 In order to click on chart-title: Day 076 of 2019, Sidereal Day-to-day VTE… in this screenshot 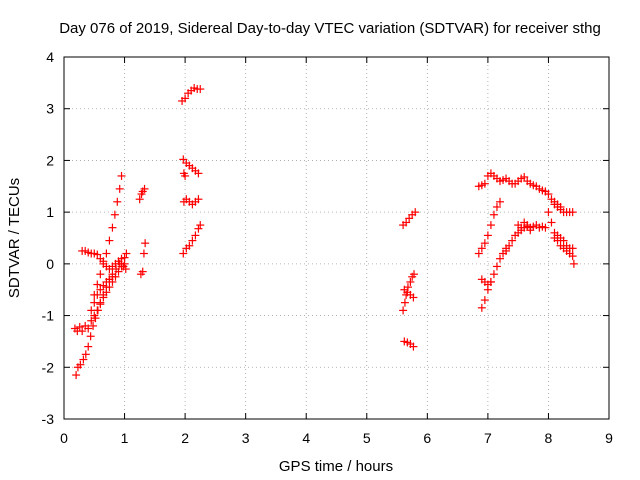, I will do `click(330, 28)`.